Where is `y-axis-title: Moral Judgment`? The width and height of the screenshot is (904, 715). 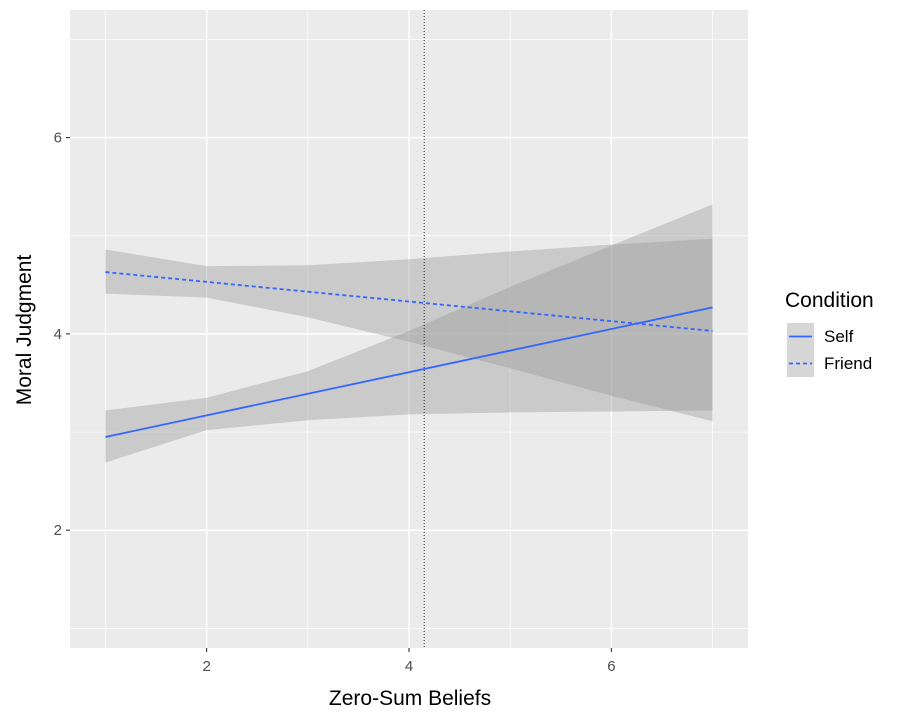
y-axis-title: Moral Judgment is located at coordinates (24, 330).